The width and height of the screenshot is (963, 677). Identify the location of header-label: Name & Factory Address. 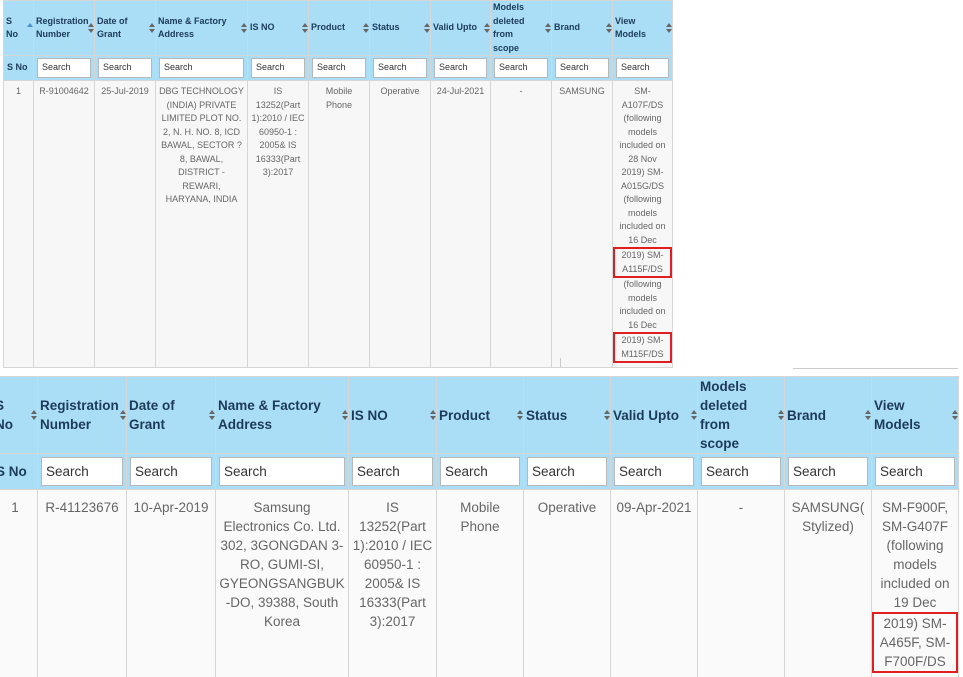
(269, 415).